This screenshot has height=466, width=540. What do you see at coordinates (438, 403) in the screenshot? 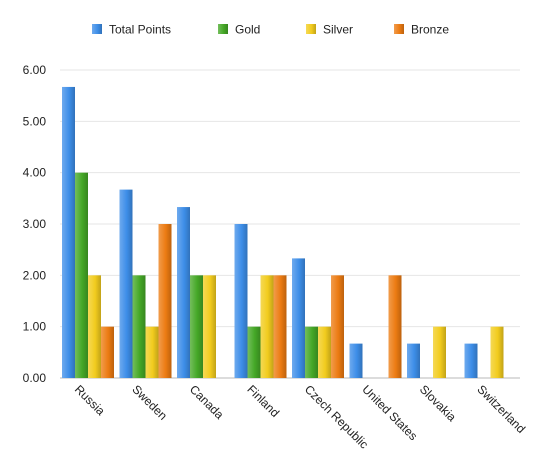
I see `x-tick-label-slovakia: Slovakia` at bounding box center [438, 403].